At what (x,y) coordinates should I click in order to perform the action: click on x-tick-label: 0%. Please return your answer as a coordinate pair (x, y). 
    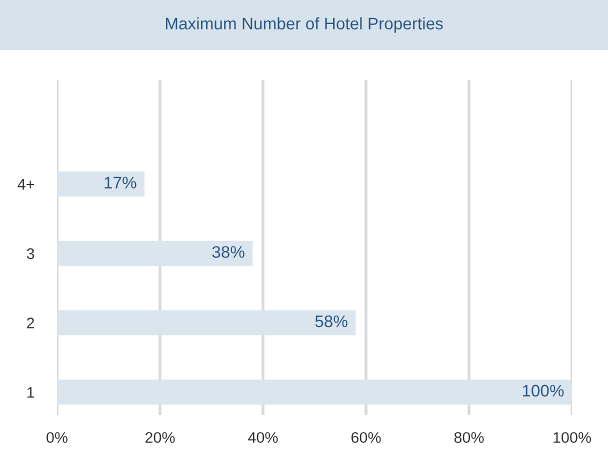
    Looking at the image, I should click on (57, 437).